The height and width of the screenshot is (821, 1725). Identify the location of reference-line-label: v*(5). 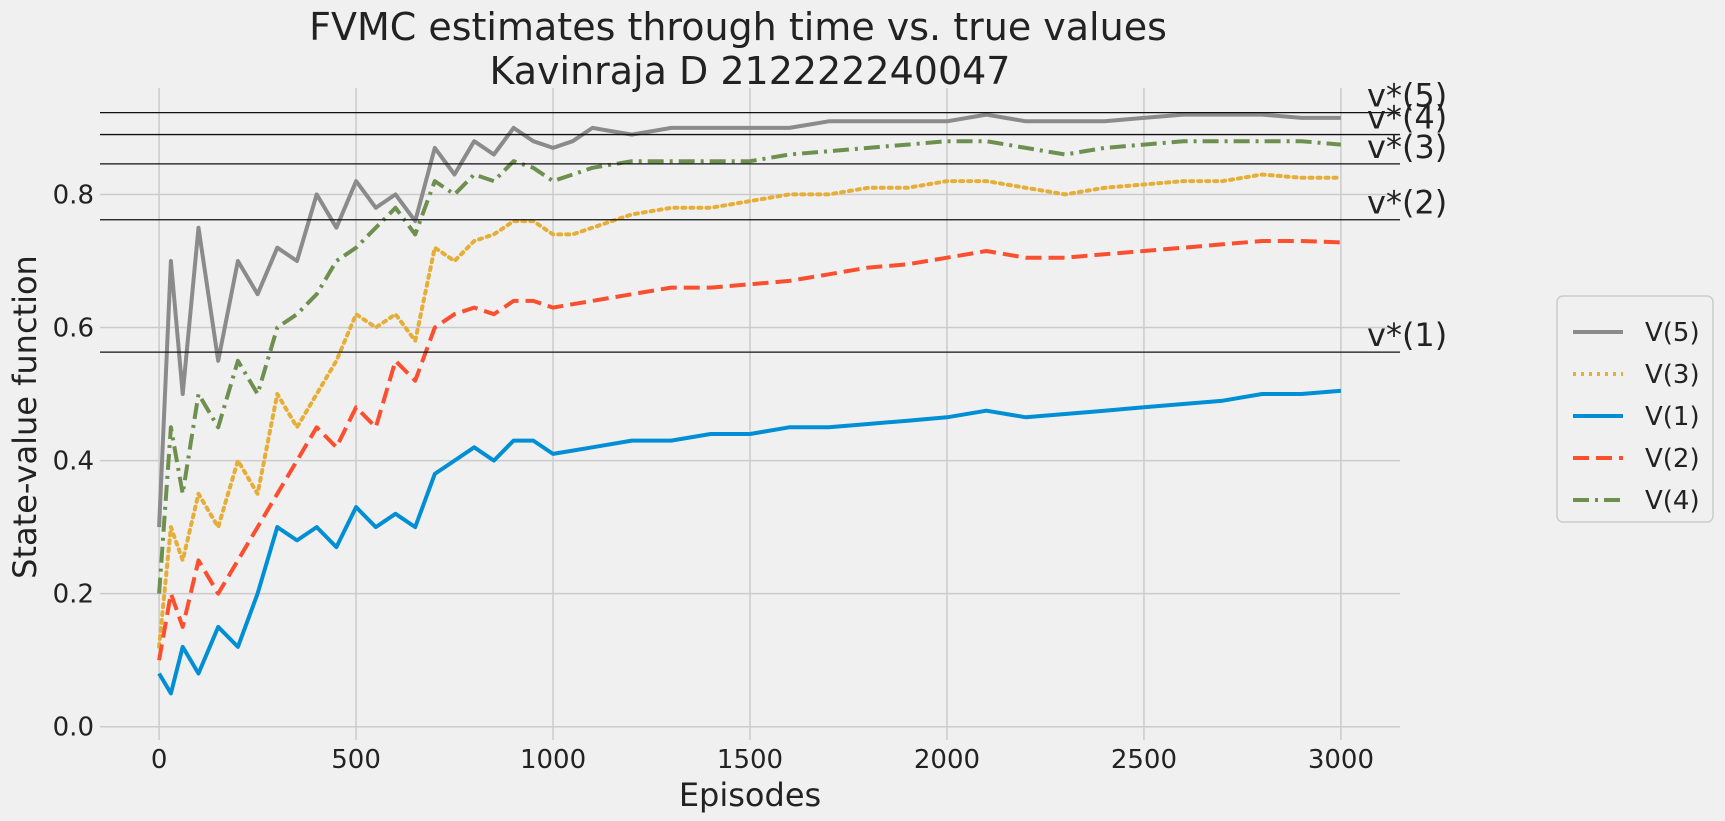
(1407, 96).